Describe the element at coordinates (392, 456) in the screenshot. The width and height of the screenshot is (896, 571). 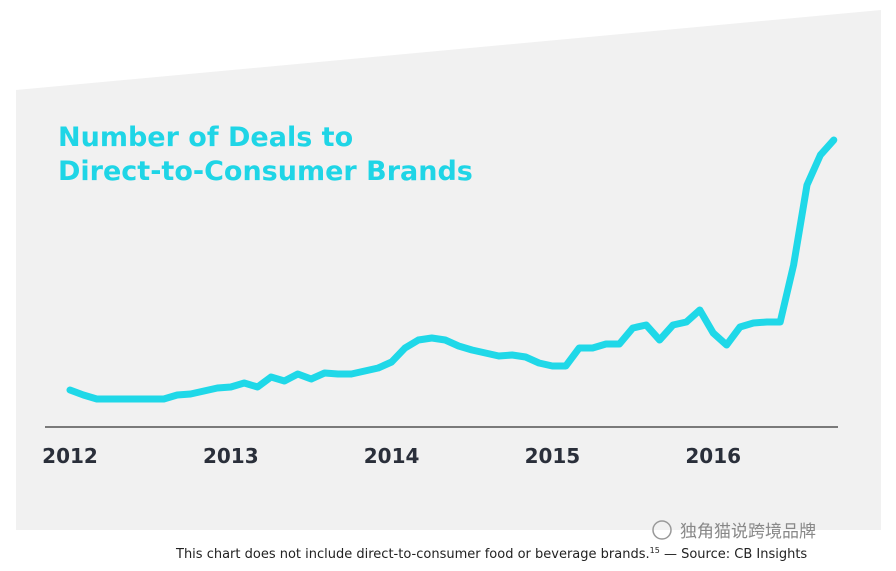
I see `x-tick-label: 2014` at that location.